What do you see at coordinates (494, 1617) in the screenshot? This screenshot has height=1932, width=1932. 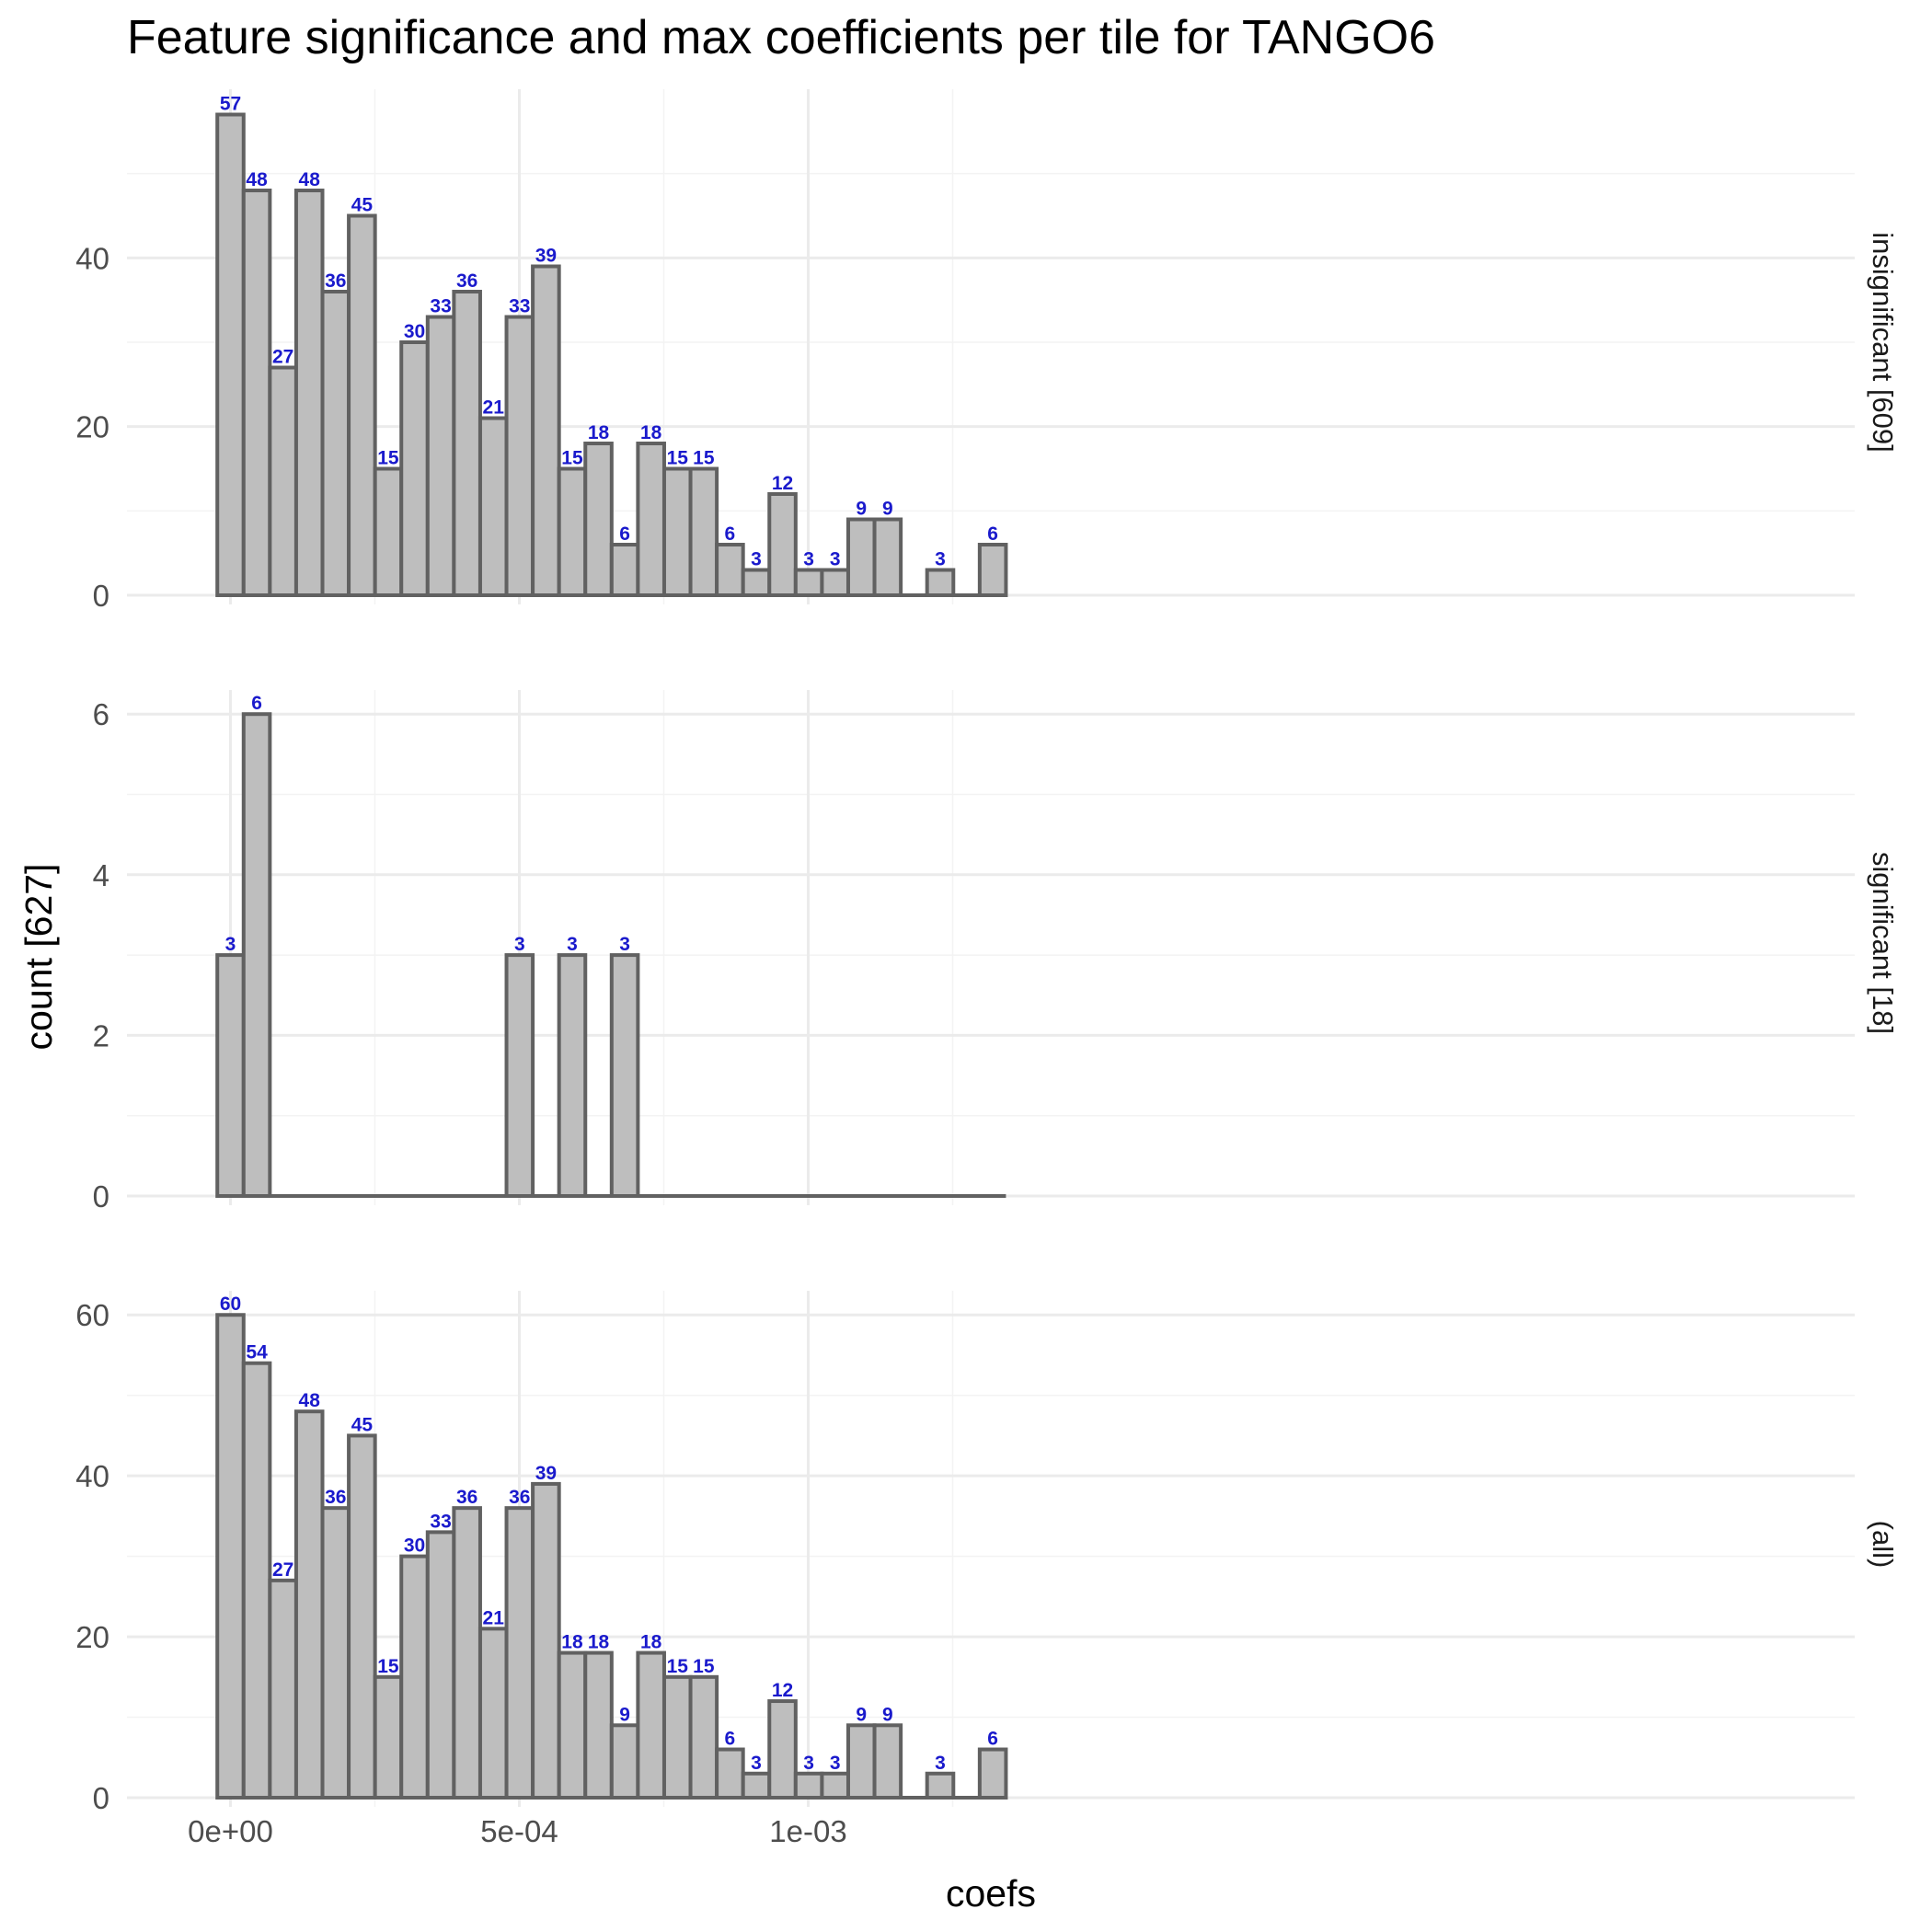 I see `bar-count-label: 21` at bounding box center [494, 1617].